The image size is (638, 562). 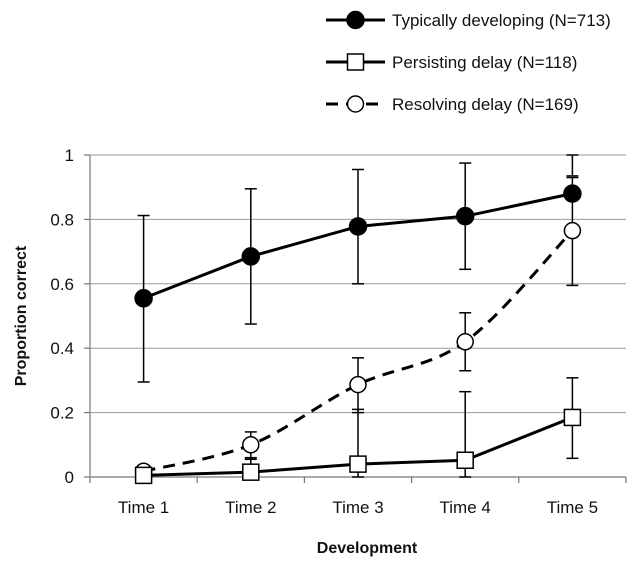 What do you see at coordinates (143, 507) in the screenshot?
I see `x-tick-label: Time 1` at bounding box center [143, 507].